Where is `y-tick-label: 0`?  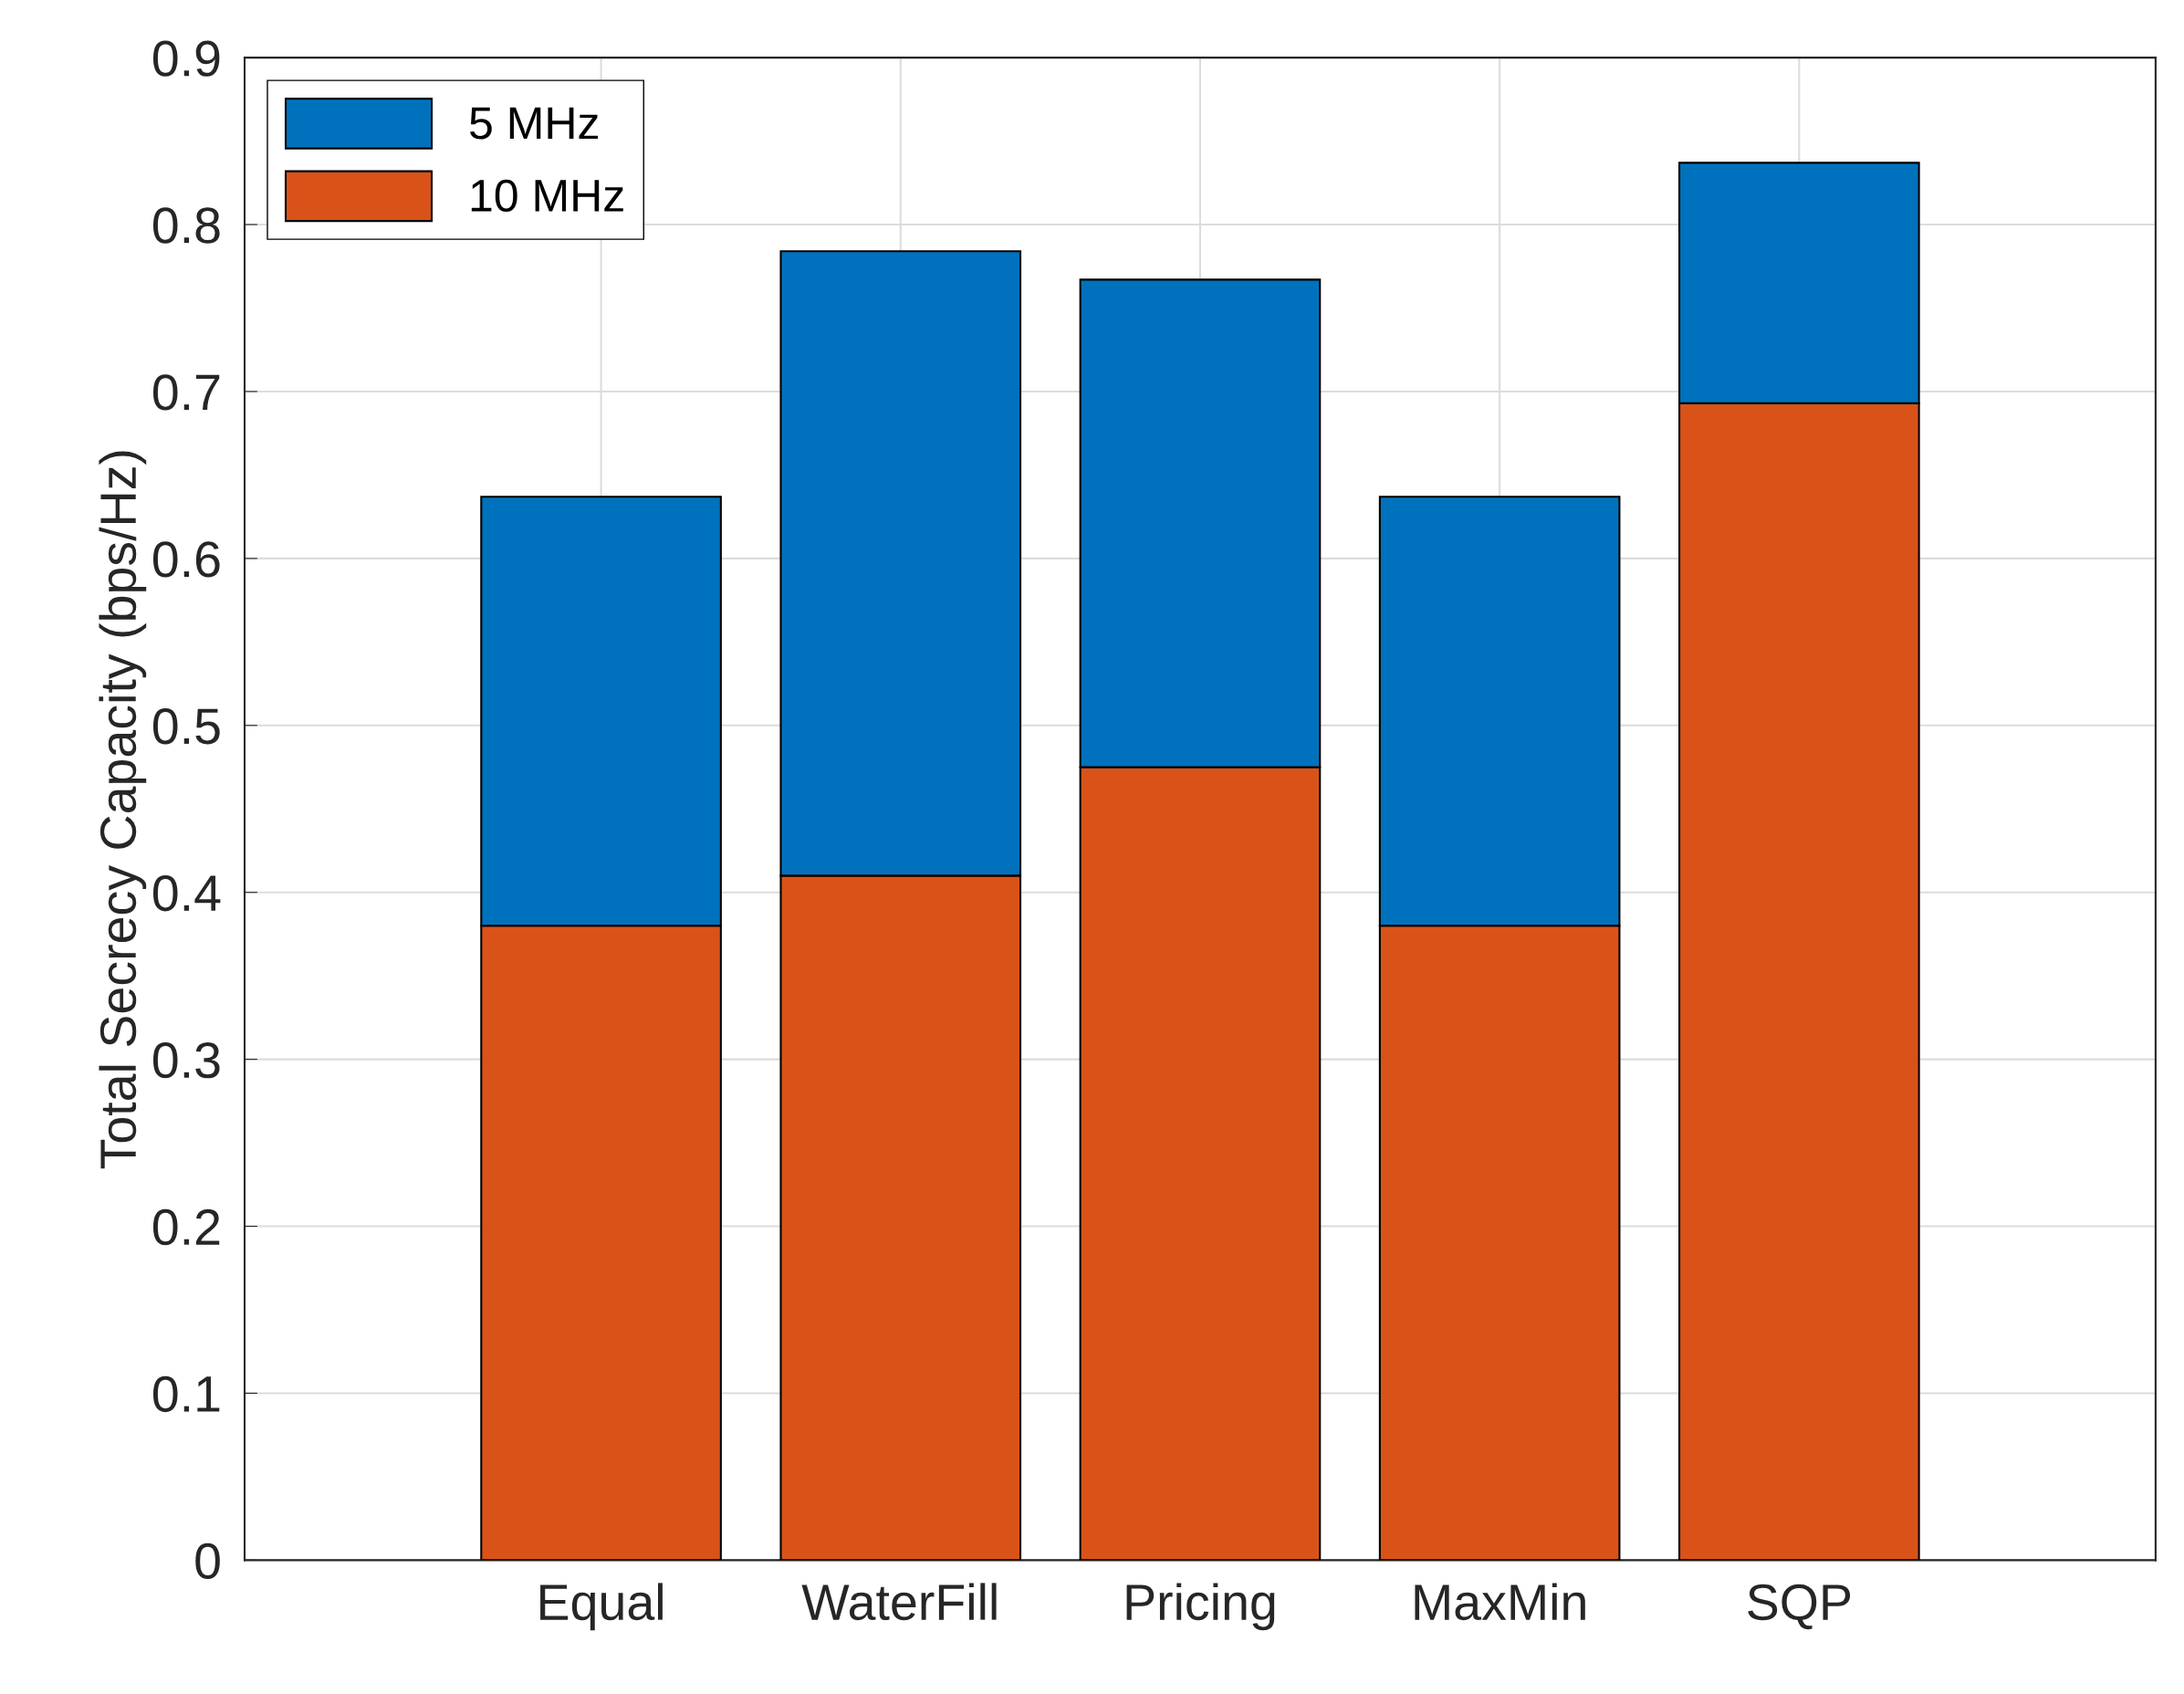 y-tick-label: 0 is located at coordinates (208, 1561).